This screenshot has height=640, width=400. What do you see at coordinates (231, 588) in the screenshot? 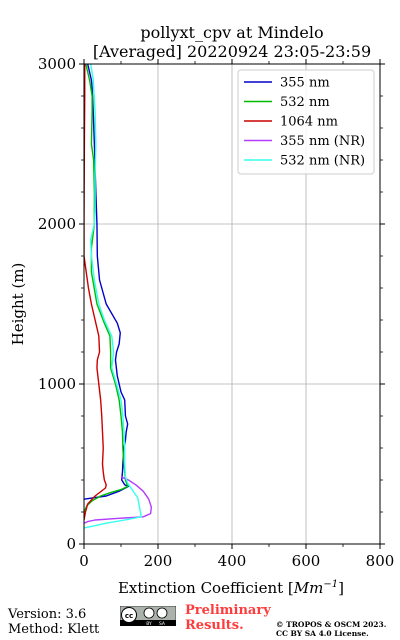
I see `x-axis-label: Extinction Coefficient [Mm−1]` at bounding box center [231, 588].